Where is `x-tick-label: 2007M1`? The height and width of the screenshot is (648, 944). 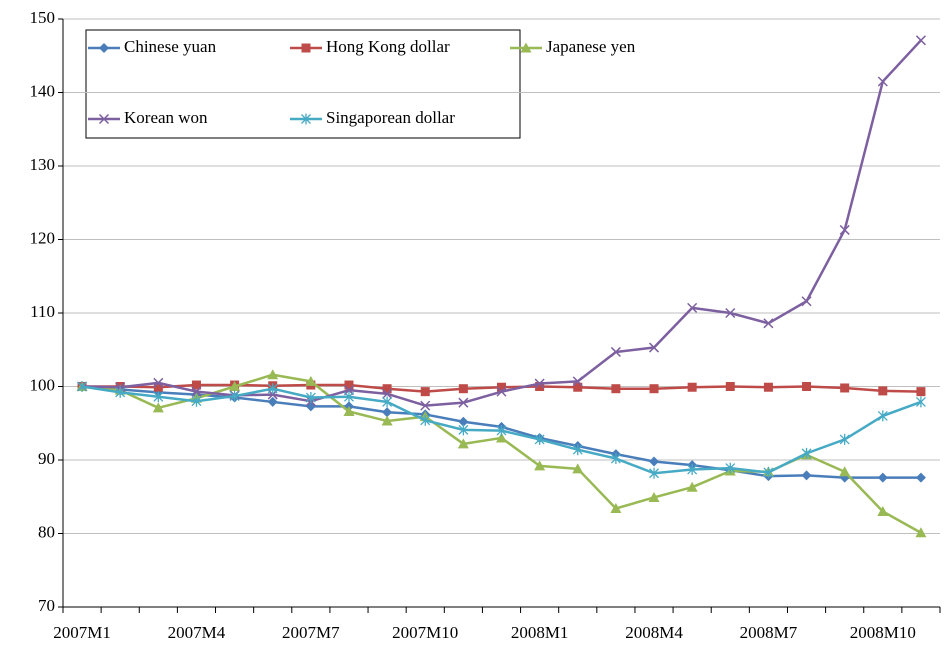 x-tick-label: 2007M1 is located at coordinates (82, 632).